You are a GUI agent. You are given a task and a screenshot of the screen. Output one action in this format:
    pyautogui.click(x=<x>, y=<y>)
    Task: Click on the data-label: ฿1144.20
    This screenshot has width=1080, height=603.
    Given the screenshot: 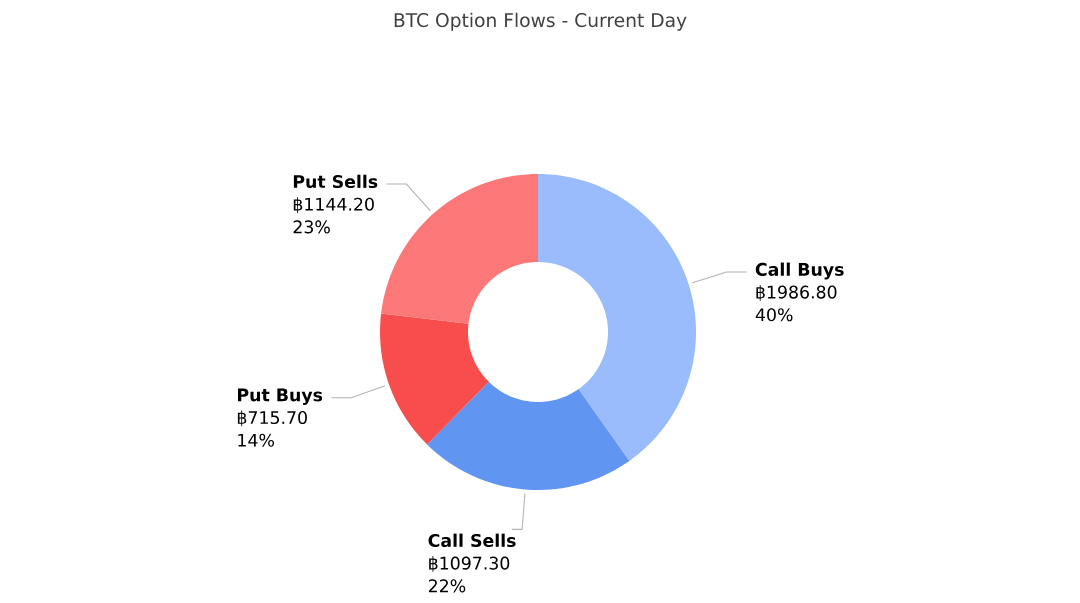 What is the action you would take?
    pyautogui.click(x=333, y=205)
    